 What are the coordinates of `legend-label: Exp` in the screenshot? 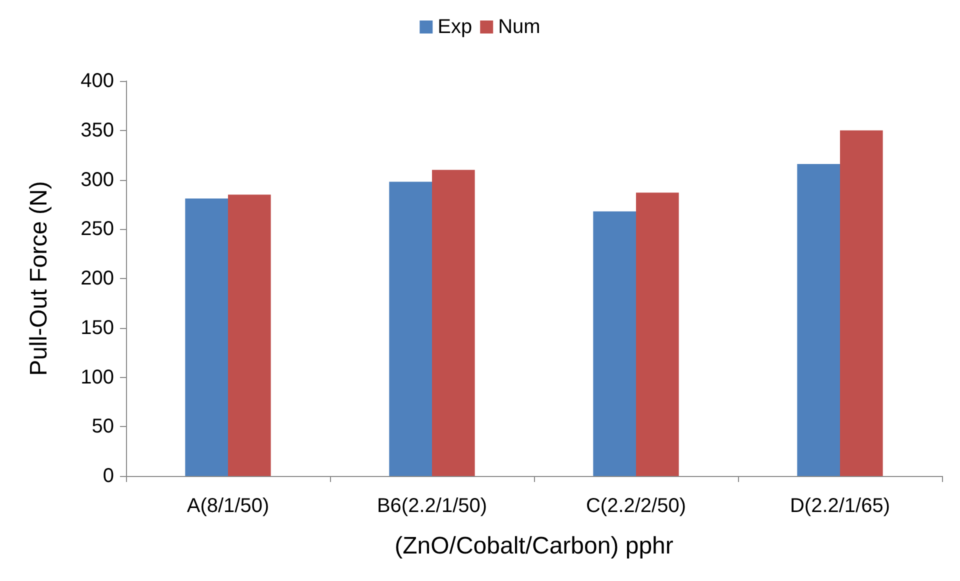 It's located at (455, 27).